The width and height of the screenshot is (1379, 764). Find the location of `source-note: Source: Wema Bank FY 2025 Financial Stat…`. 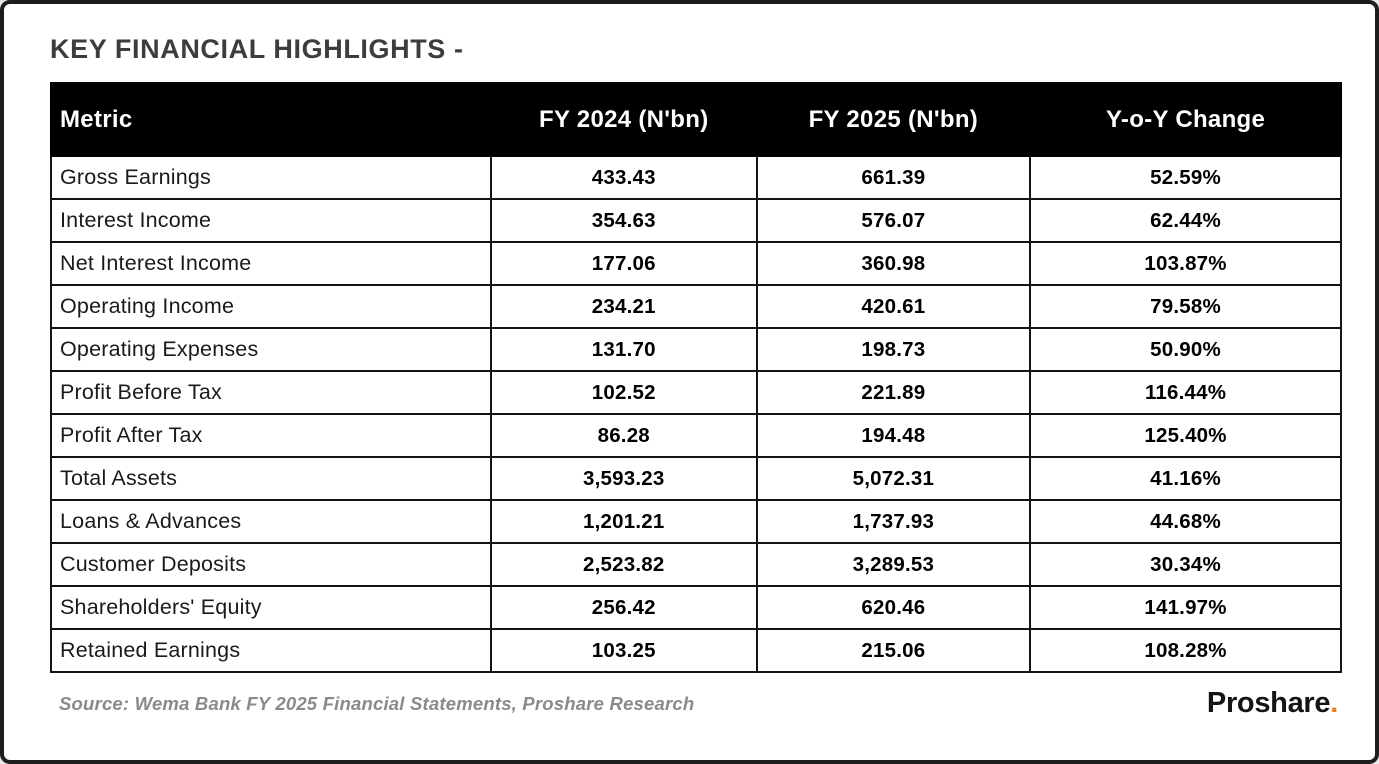

source-note: Source: Wema Bank FY 2025 Financial Stat… is located at coordinates (377, 703).